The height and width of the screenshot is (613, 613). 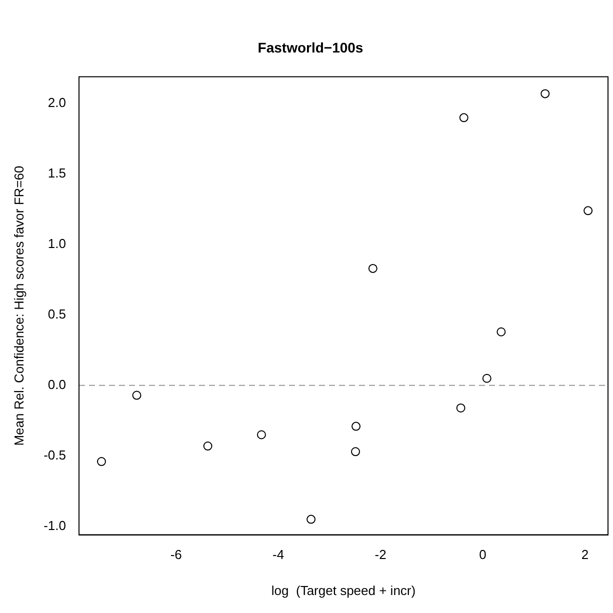 I want to click on y-tick-label: 0.5, so click(x=57, y=314).